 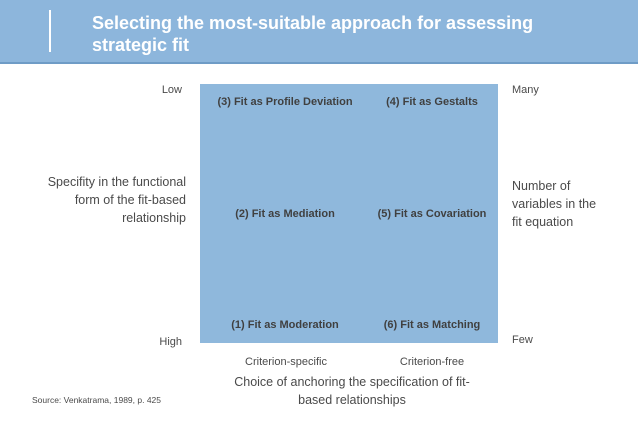 I want to click on text-line: variables in the, so click(x=554, y=204).